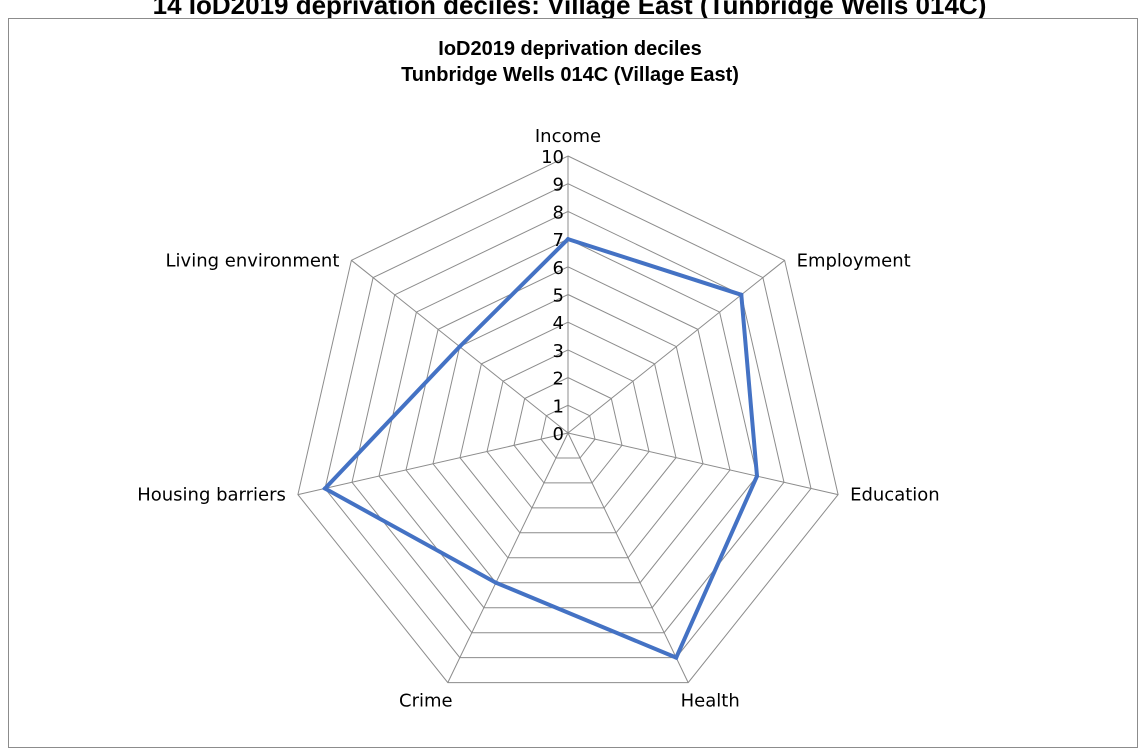 This screenshot has height=749, width=1139. What do you see at coordinates (558, 434) in the screenshot?
I see `tick-label: 0` at bounding box center [558, 434].